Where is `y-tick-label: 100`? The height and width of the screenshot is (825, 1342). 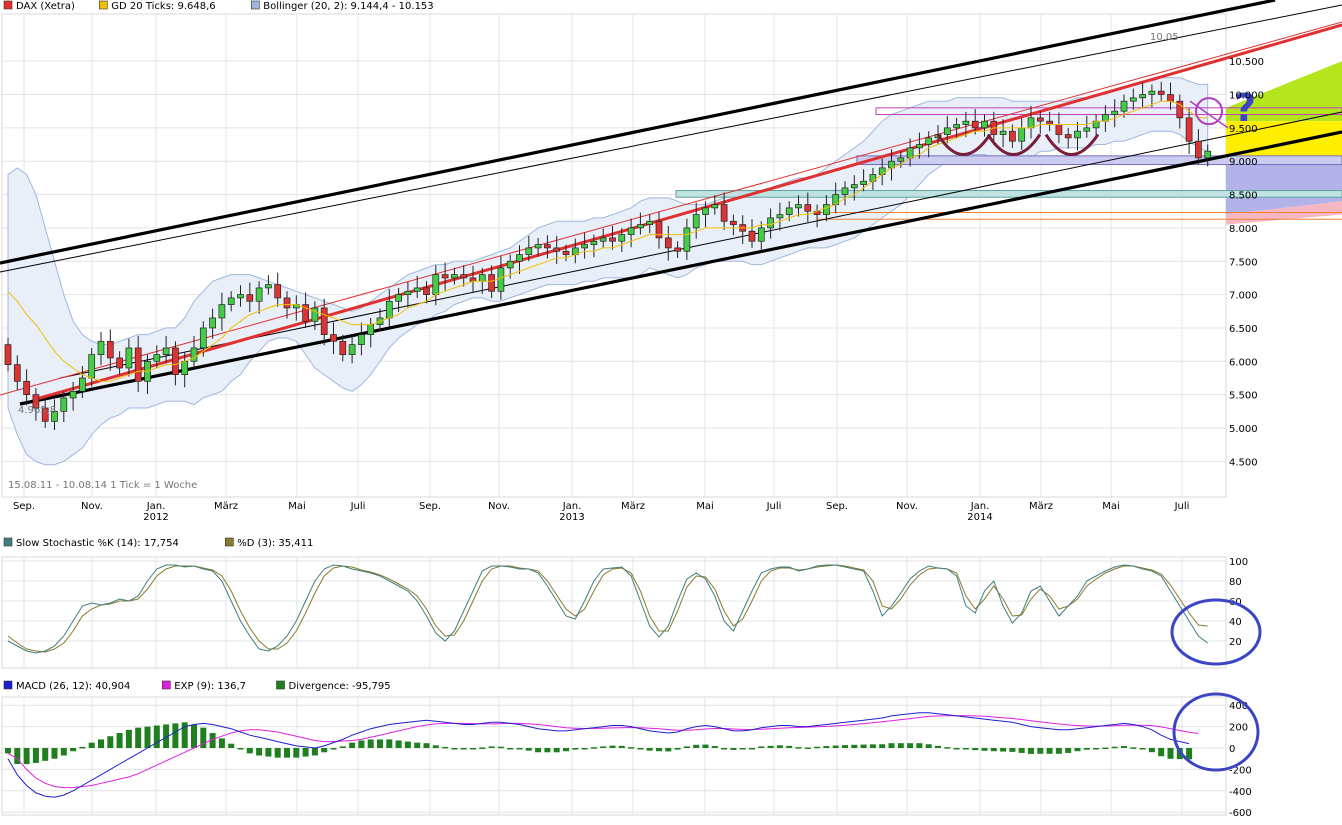
y-tick-label: 100 is located at coordinates (1238, 562).